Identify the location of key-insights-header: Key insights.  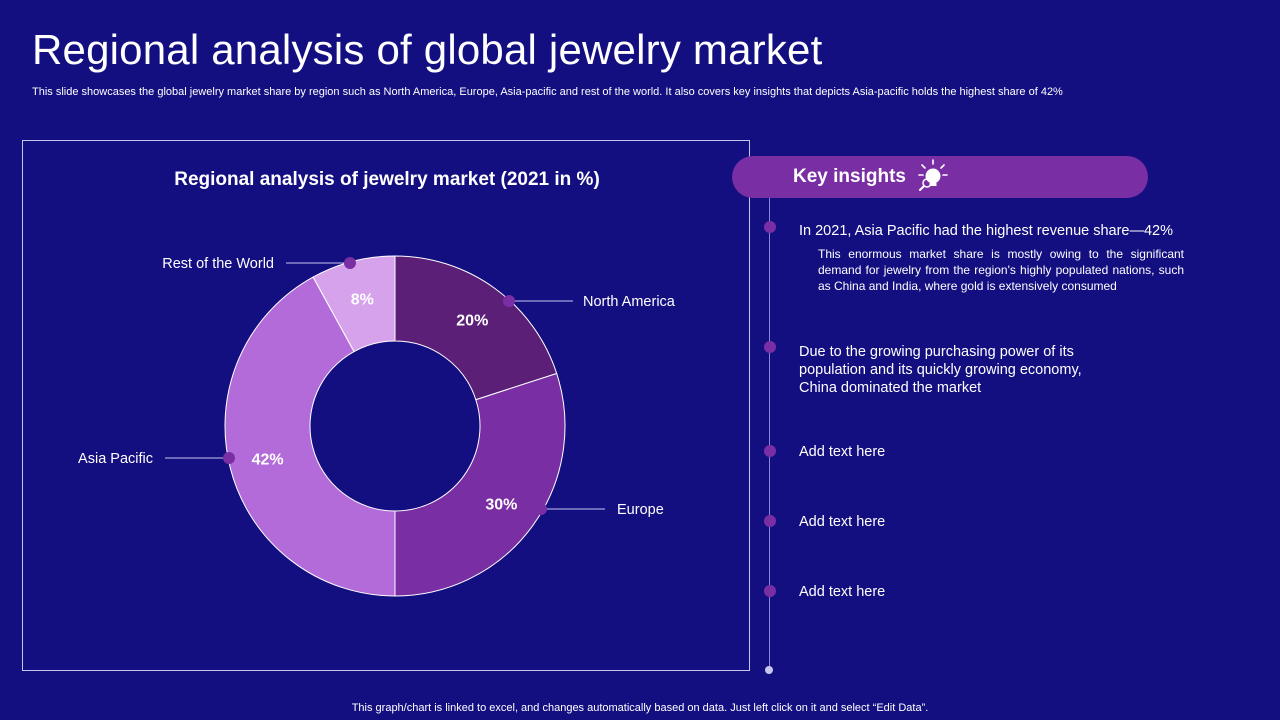
(940, 177).